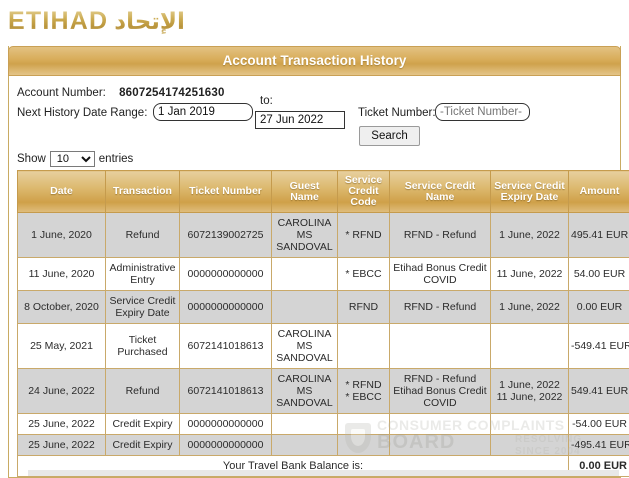  Describe the element at coordinates (599, 346) in the screenshot. I see `cell-amount: -549.41 EUR` at that location.